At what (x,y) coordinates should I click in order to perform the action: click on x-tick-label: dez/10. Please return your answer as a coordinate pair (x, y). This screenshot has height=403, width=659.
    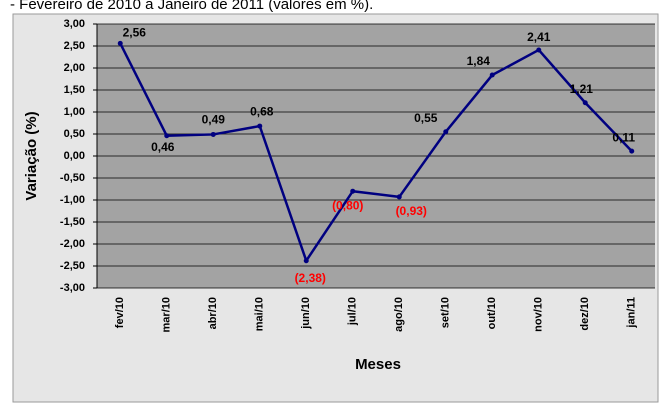
    Looking at the image, I should click on (585, 314).